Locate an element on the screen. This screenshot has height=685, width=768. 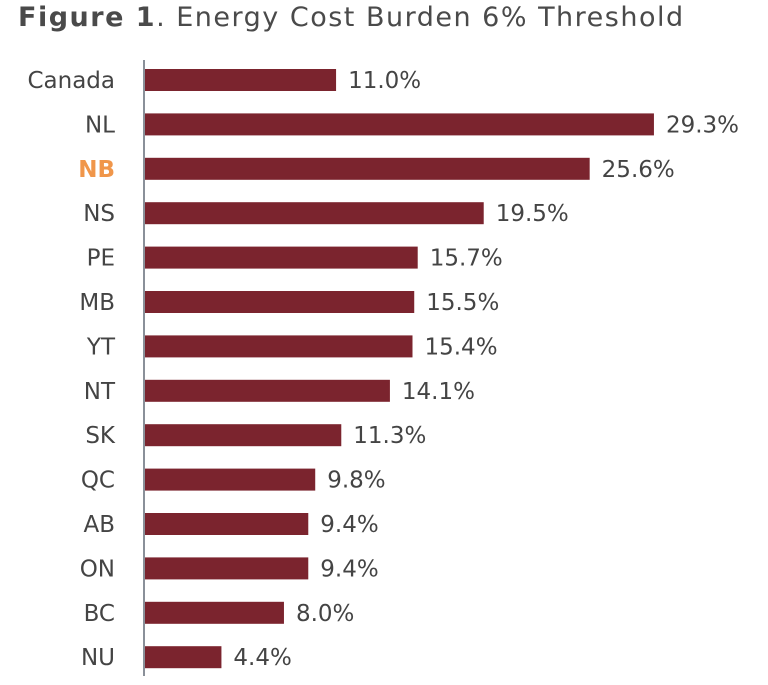
bar-canada is located at coordinates (241, 80).